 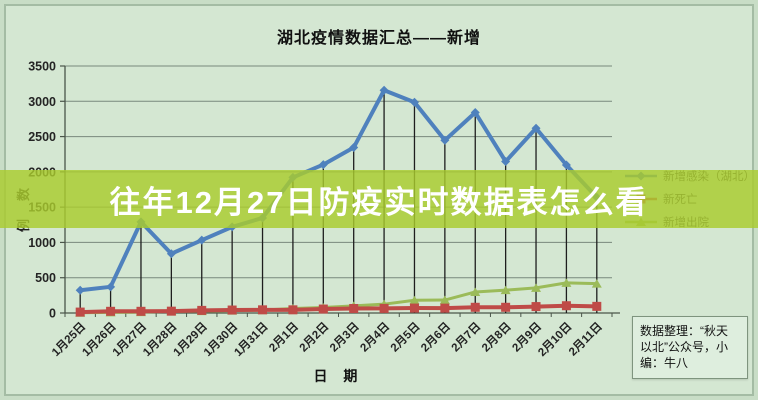 I want to click on data-source-note-line: 编：牛八, so click(x=664, y=363).